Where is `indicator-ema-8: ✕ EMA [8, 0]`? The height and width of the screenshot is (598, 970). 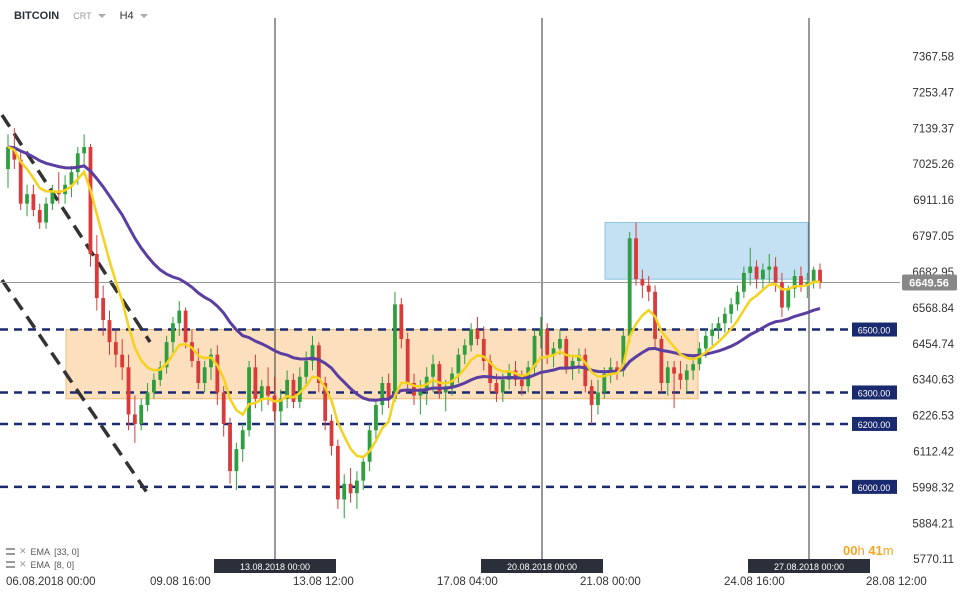
indicator-ema-8: ✕ EMA [8, 0] is located at coordinates (40, 564).